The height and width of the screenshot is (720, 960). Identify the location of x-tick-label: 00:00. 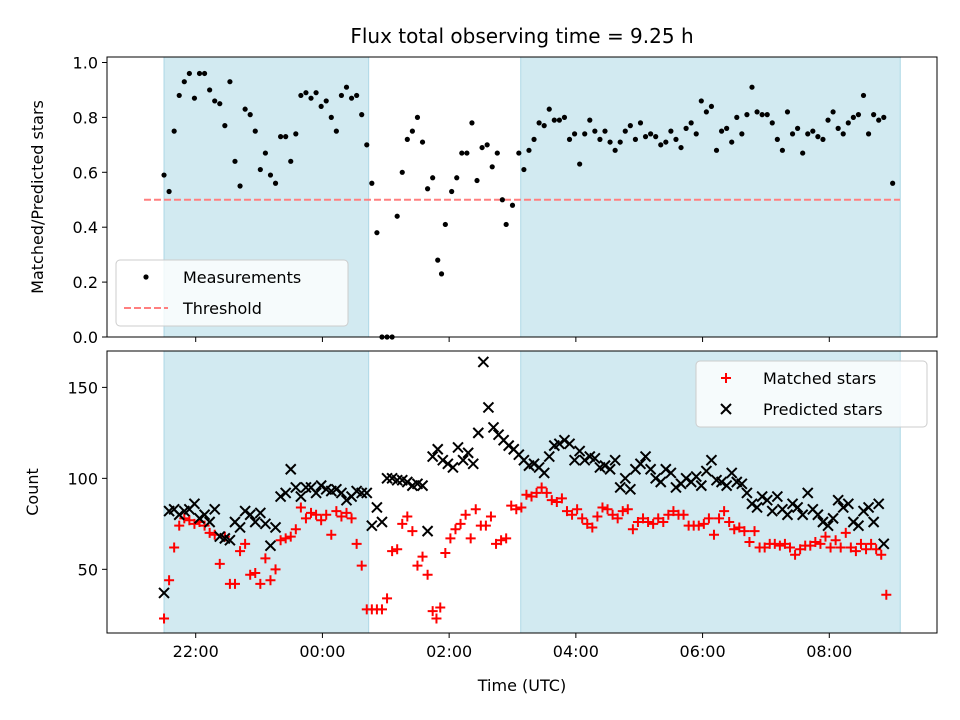
(322, 651).